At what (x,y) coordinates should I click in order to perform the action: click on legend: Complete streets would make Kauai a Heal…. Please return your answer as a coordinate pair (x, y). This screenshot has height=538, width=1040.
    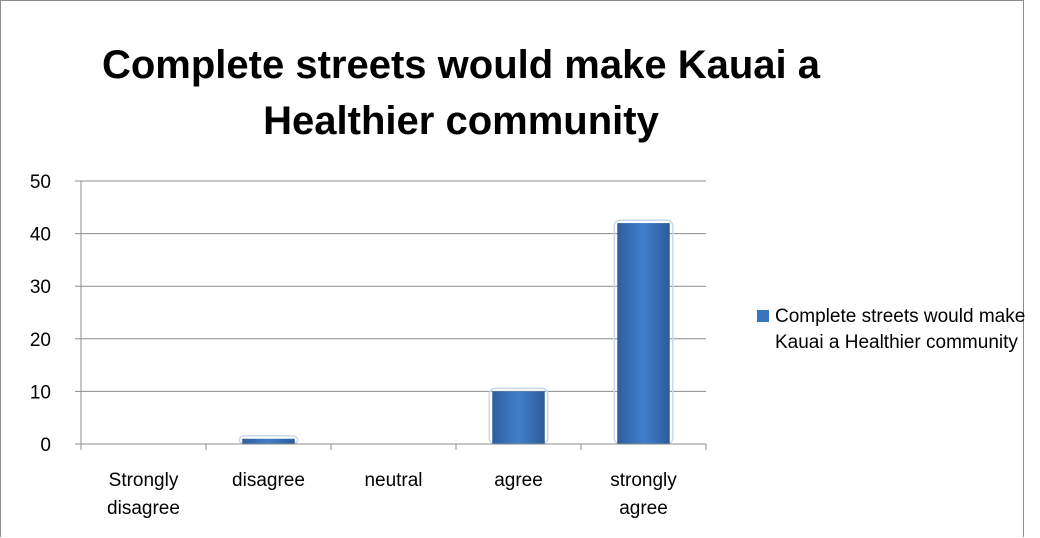
    Looking at the image, I should click on (892, 330).